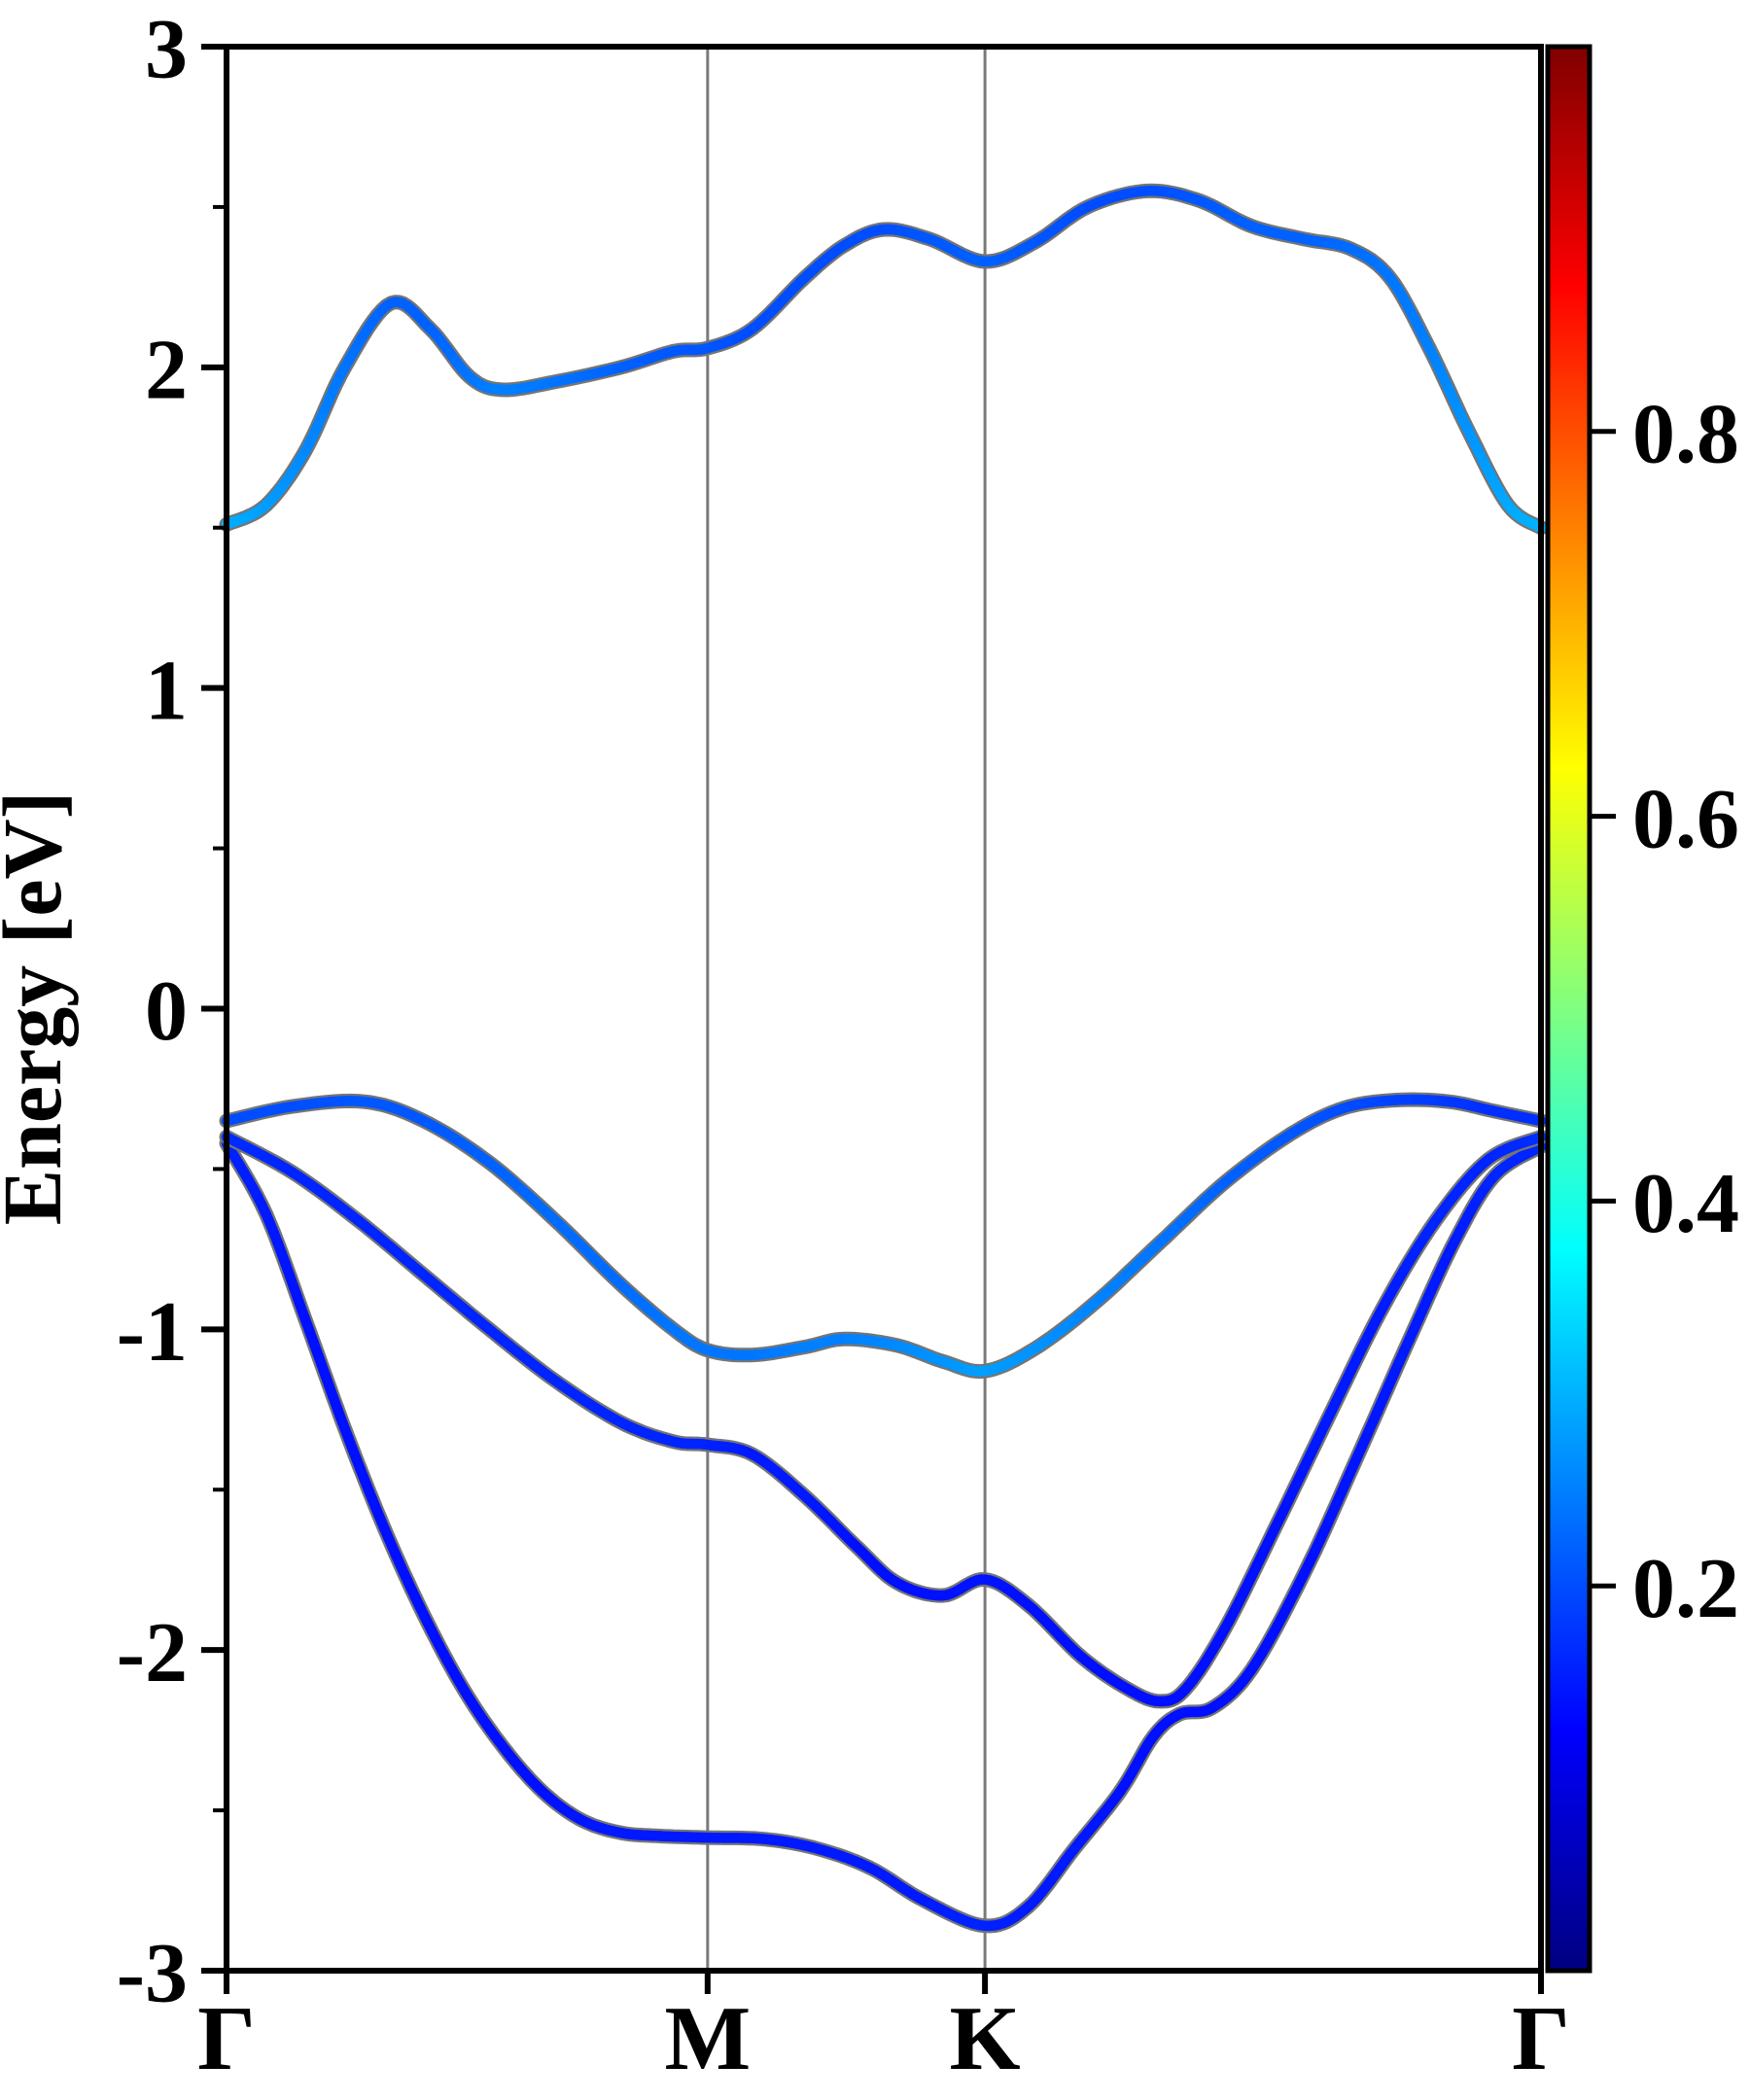  I want to click on y-tick-label: -3, so click(152, 1974).